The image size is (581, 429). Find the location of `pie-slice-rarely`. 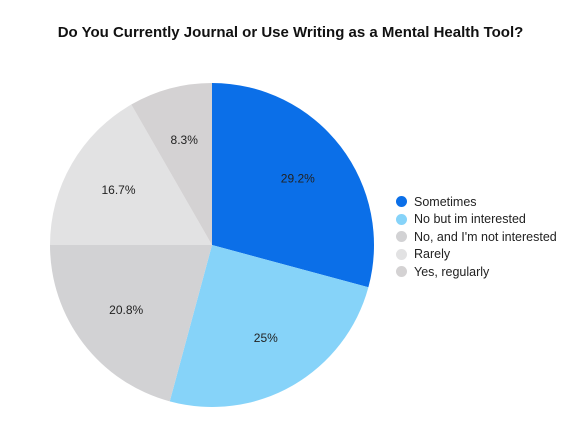

pie-slice-rarely is located at coordinates (131, 174).